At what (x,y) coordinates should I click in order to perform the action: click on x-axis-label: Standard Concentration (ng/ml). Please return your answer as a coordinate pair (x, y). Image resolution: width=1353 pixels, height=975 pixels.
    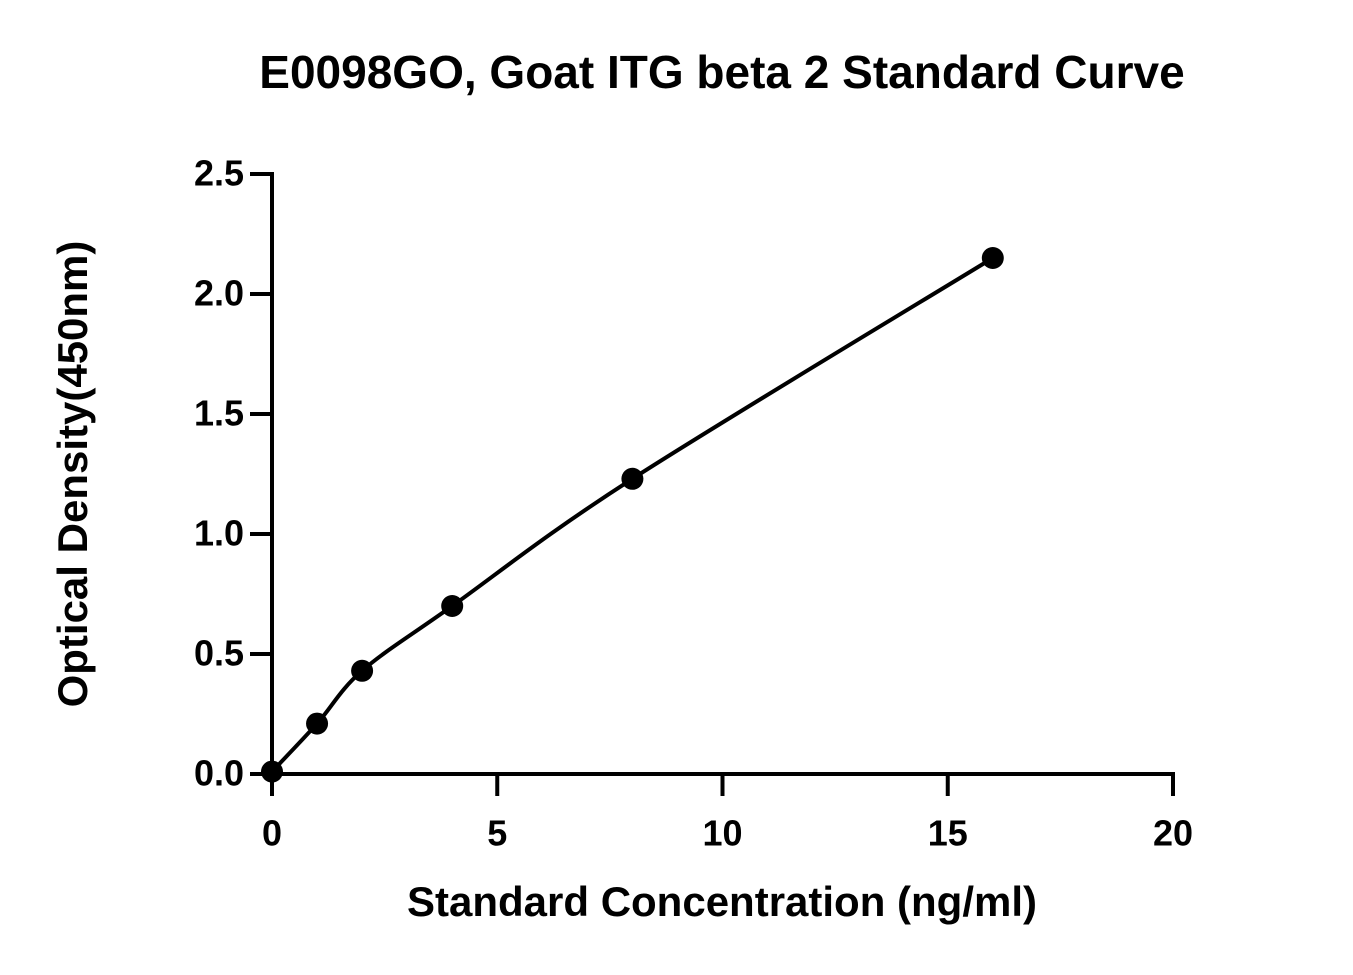
    Looking at the image, I should click on (722, 901).